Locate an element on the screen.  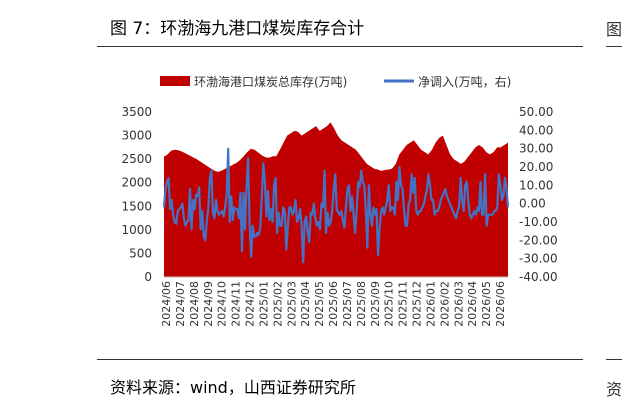
y-left-tick-label: 2000 is located at coordinates (136, 183).